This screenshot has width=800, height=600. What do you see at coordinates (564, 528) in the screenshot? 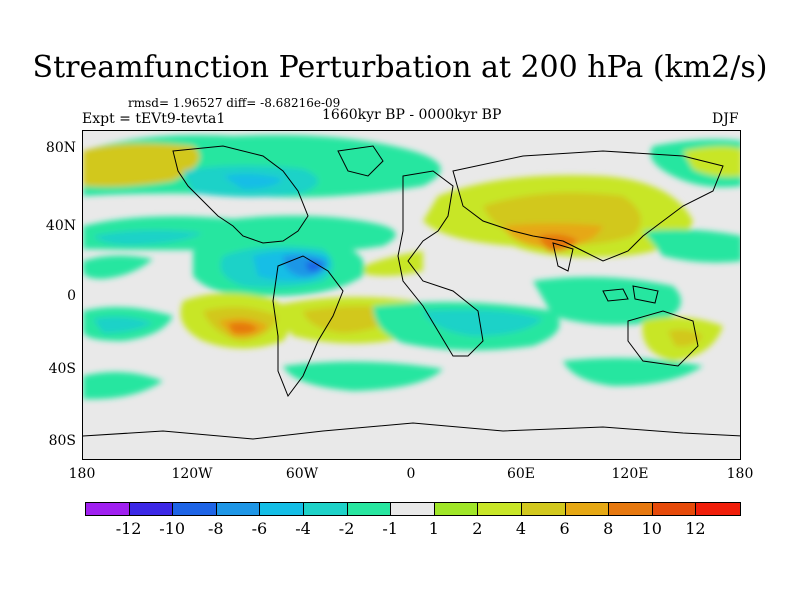
I see `colorbar-label: 6` at bounding box center [564, 528].